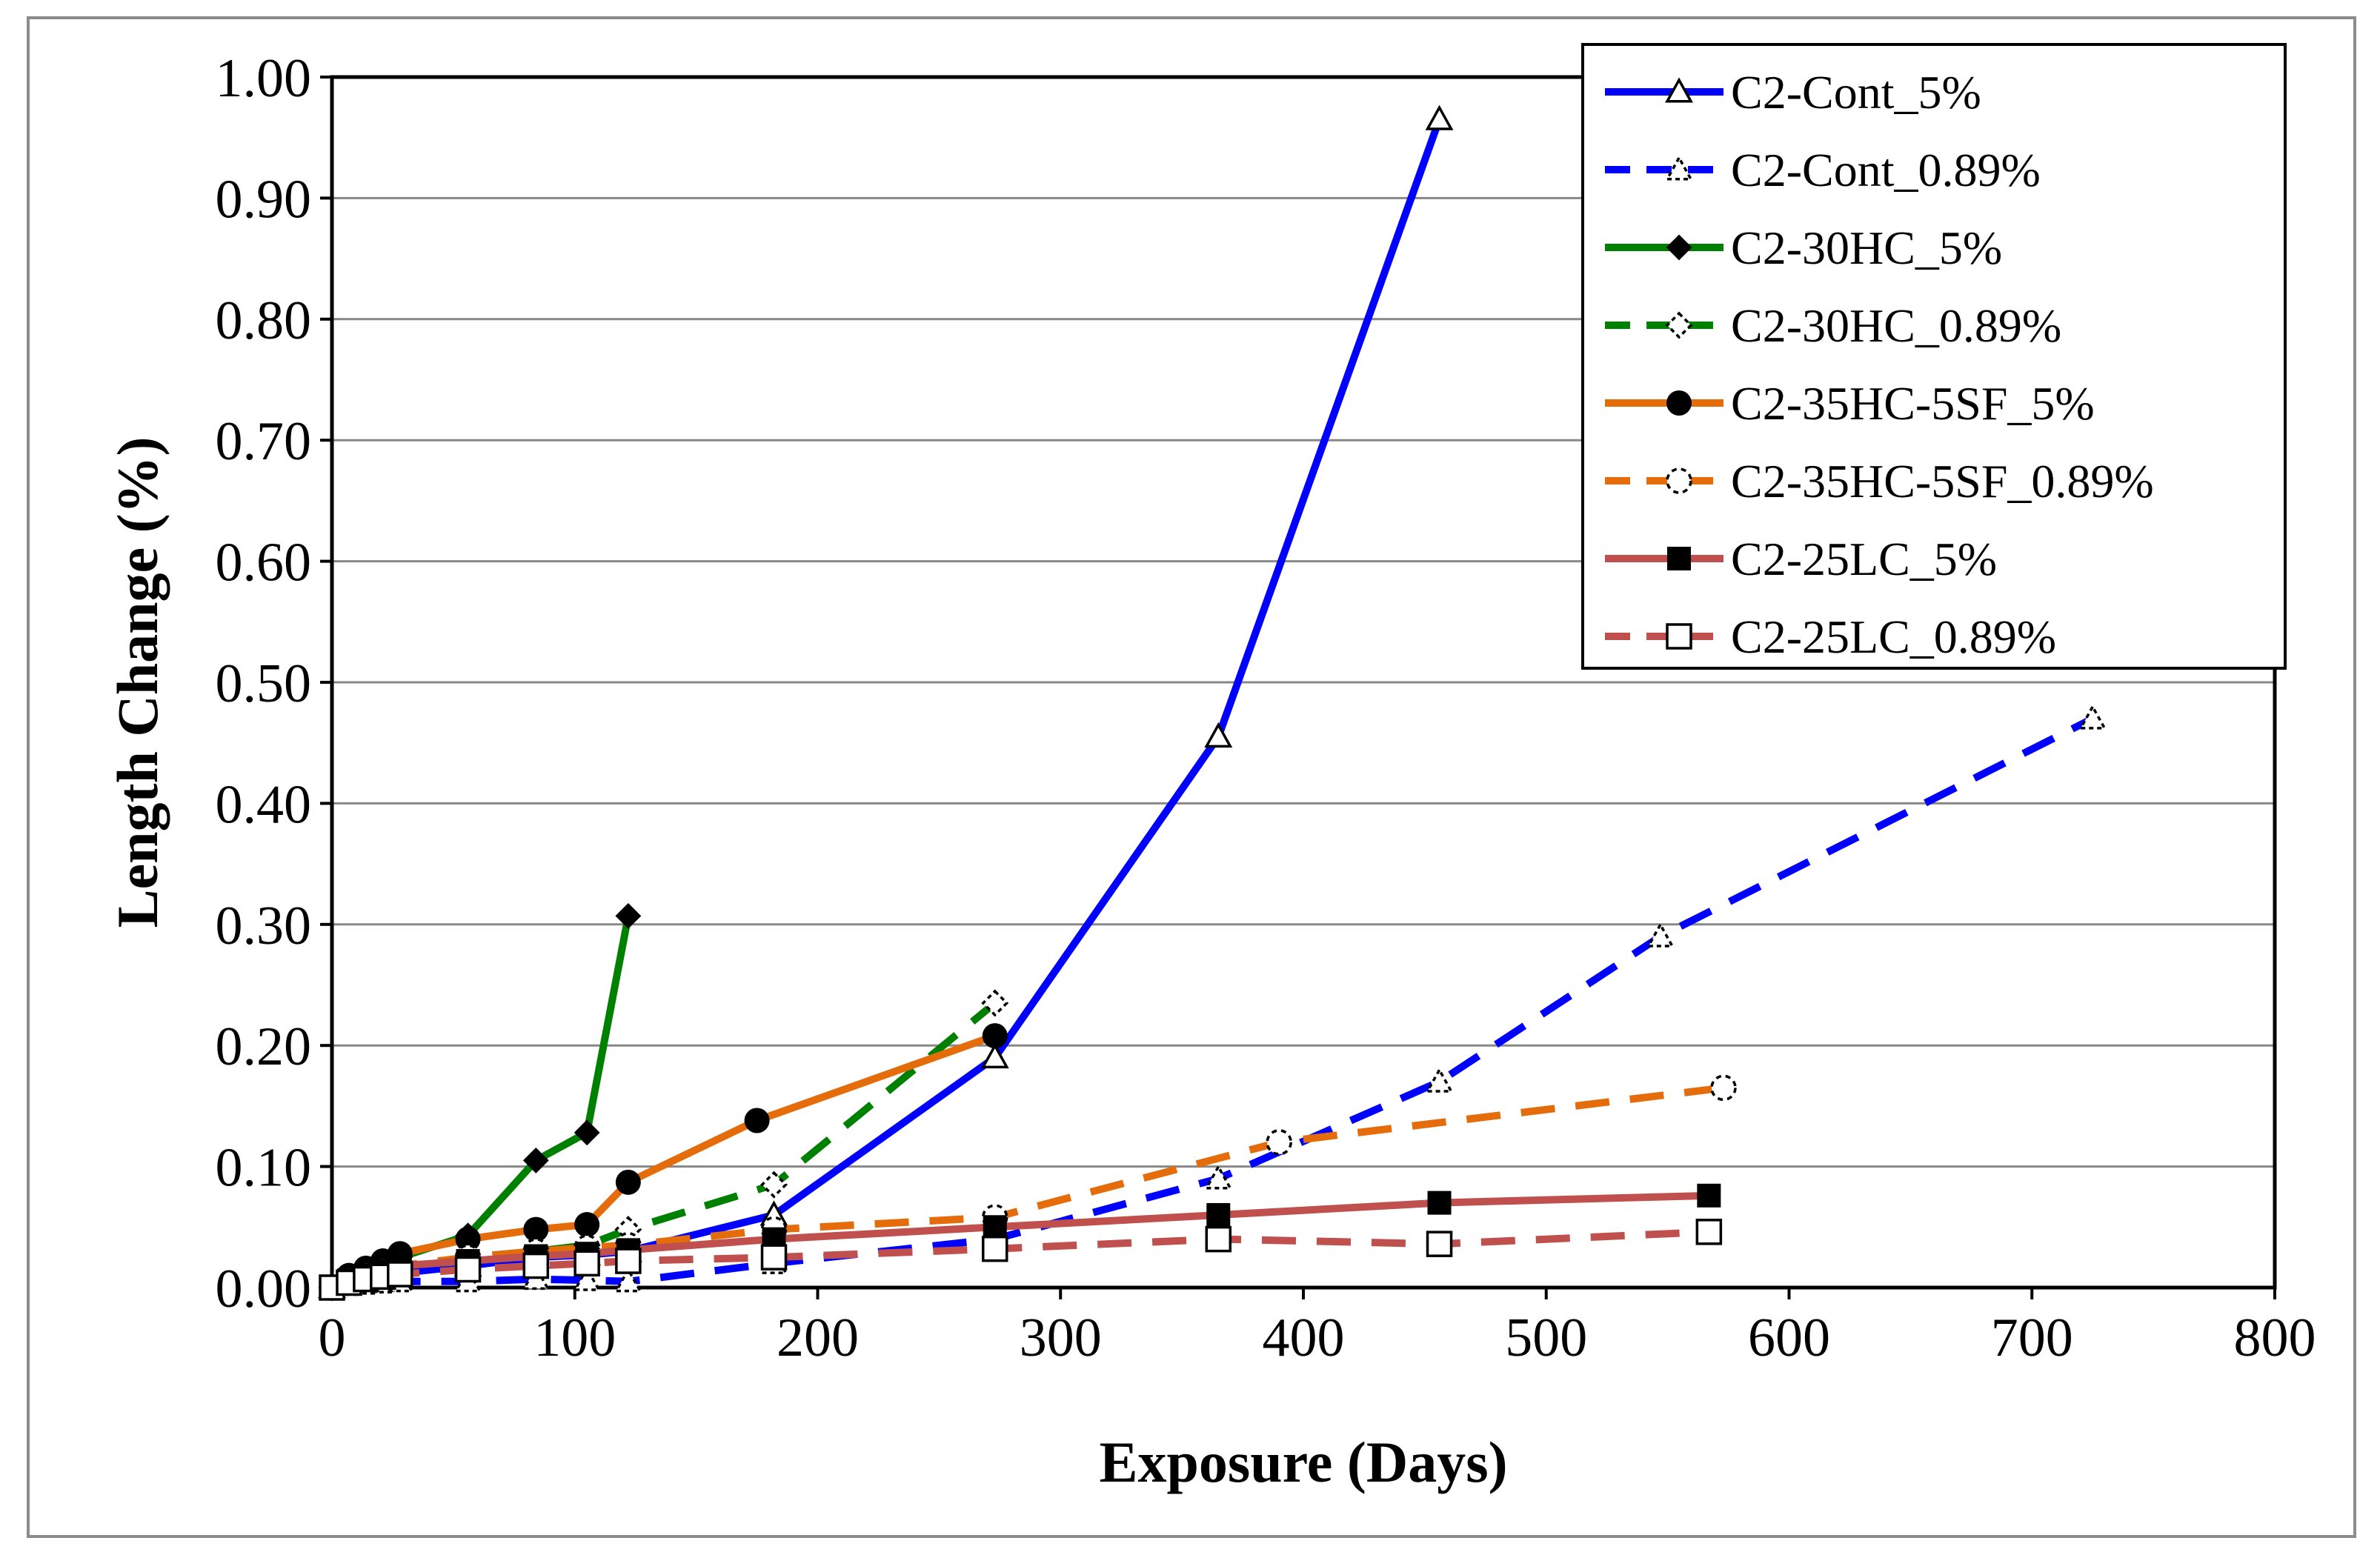 Image resolution: width=2380 pixels, height=1555 pixels. Describe the element at coordinates (1061, 1338) in the screenshot. I see `x-tick-label: 300` at that location.